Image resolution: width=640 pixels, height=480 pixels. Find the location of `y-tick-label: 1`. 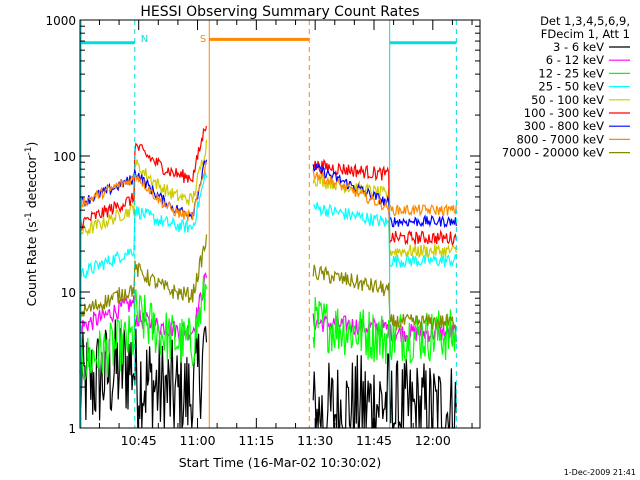

y-tick-label: 1 is located at coordinates (72, 429).